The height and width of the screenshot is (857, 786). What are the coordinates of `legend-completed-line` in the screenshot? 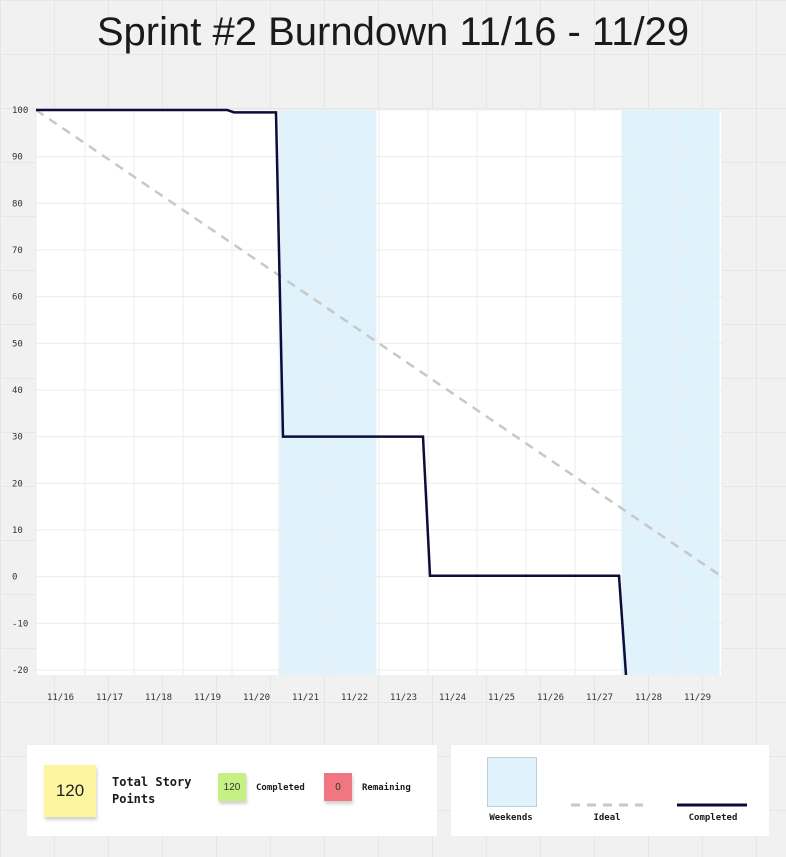 It's located at (712, 805).